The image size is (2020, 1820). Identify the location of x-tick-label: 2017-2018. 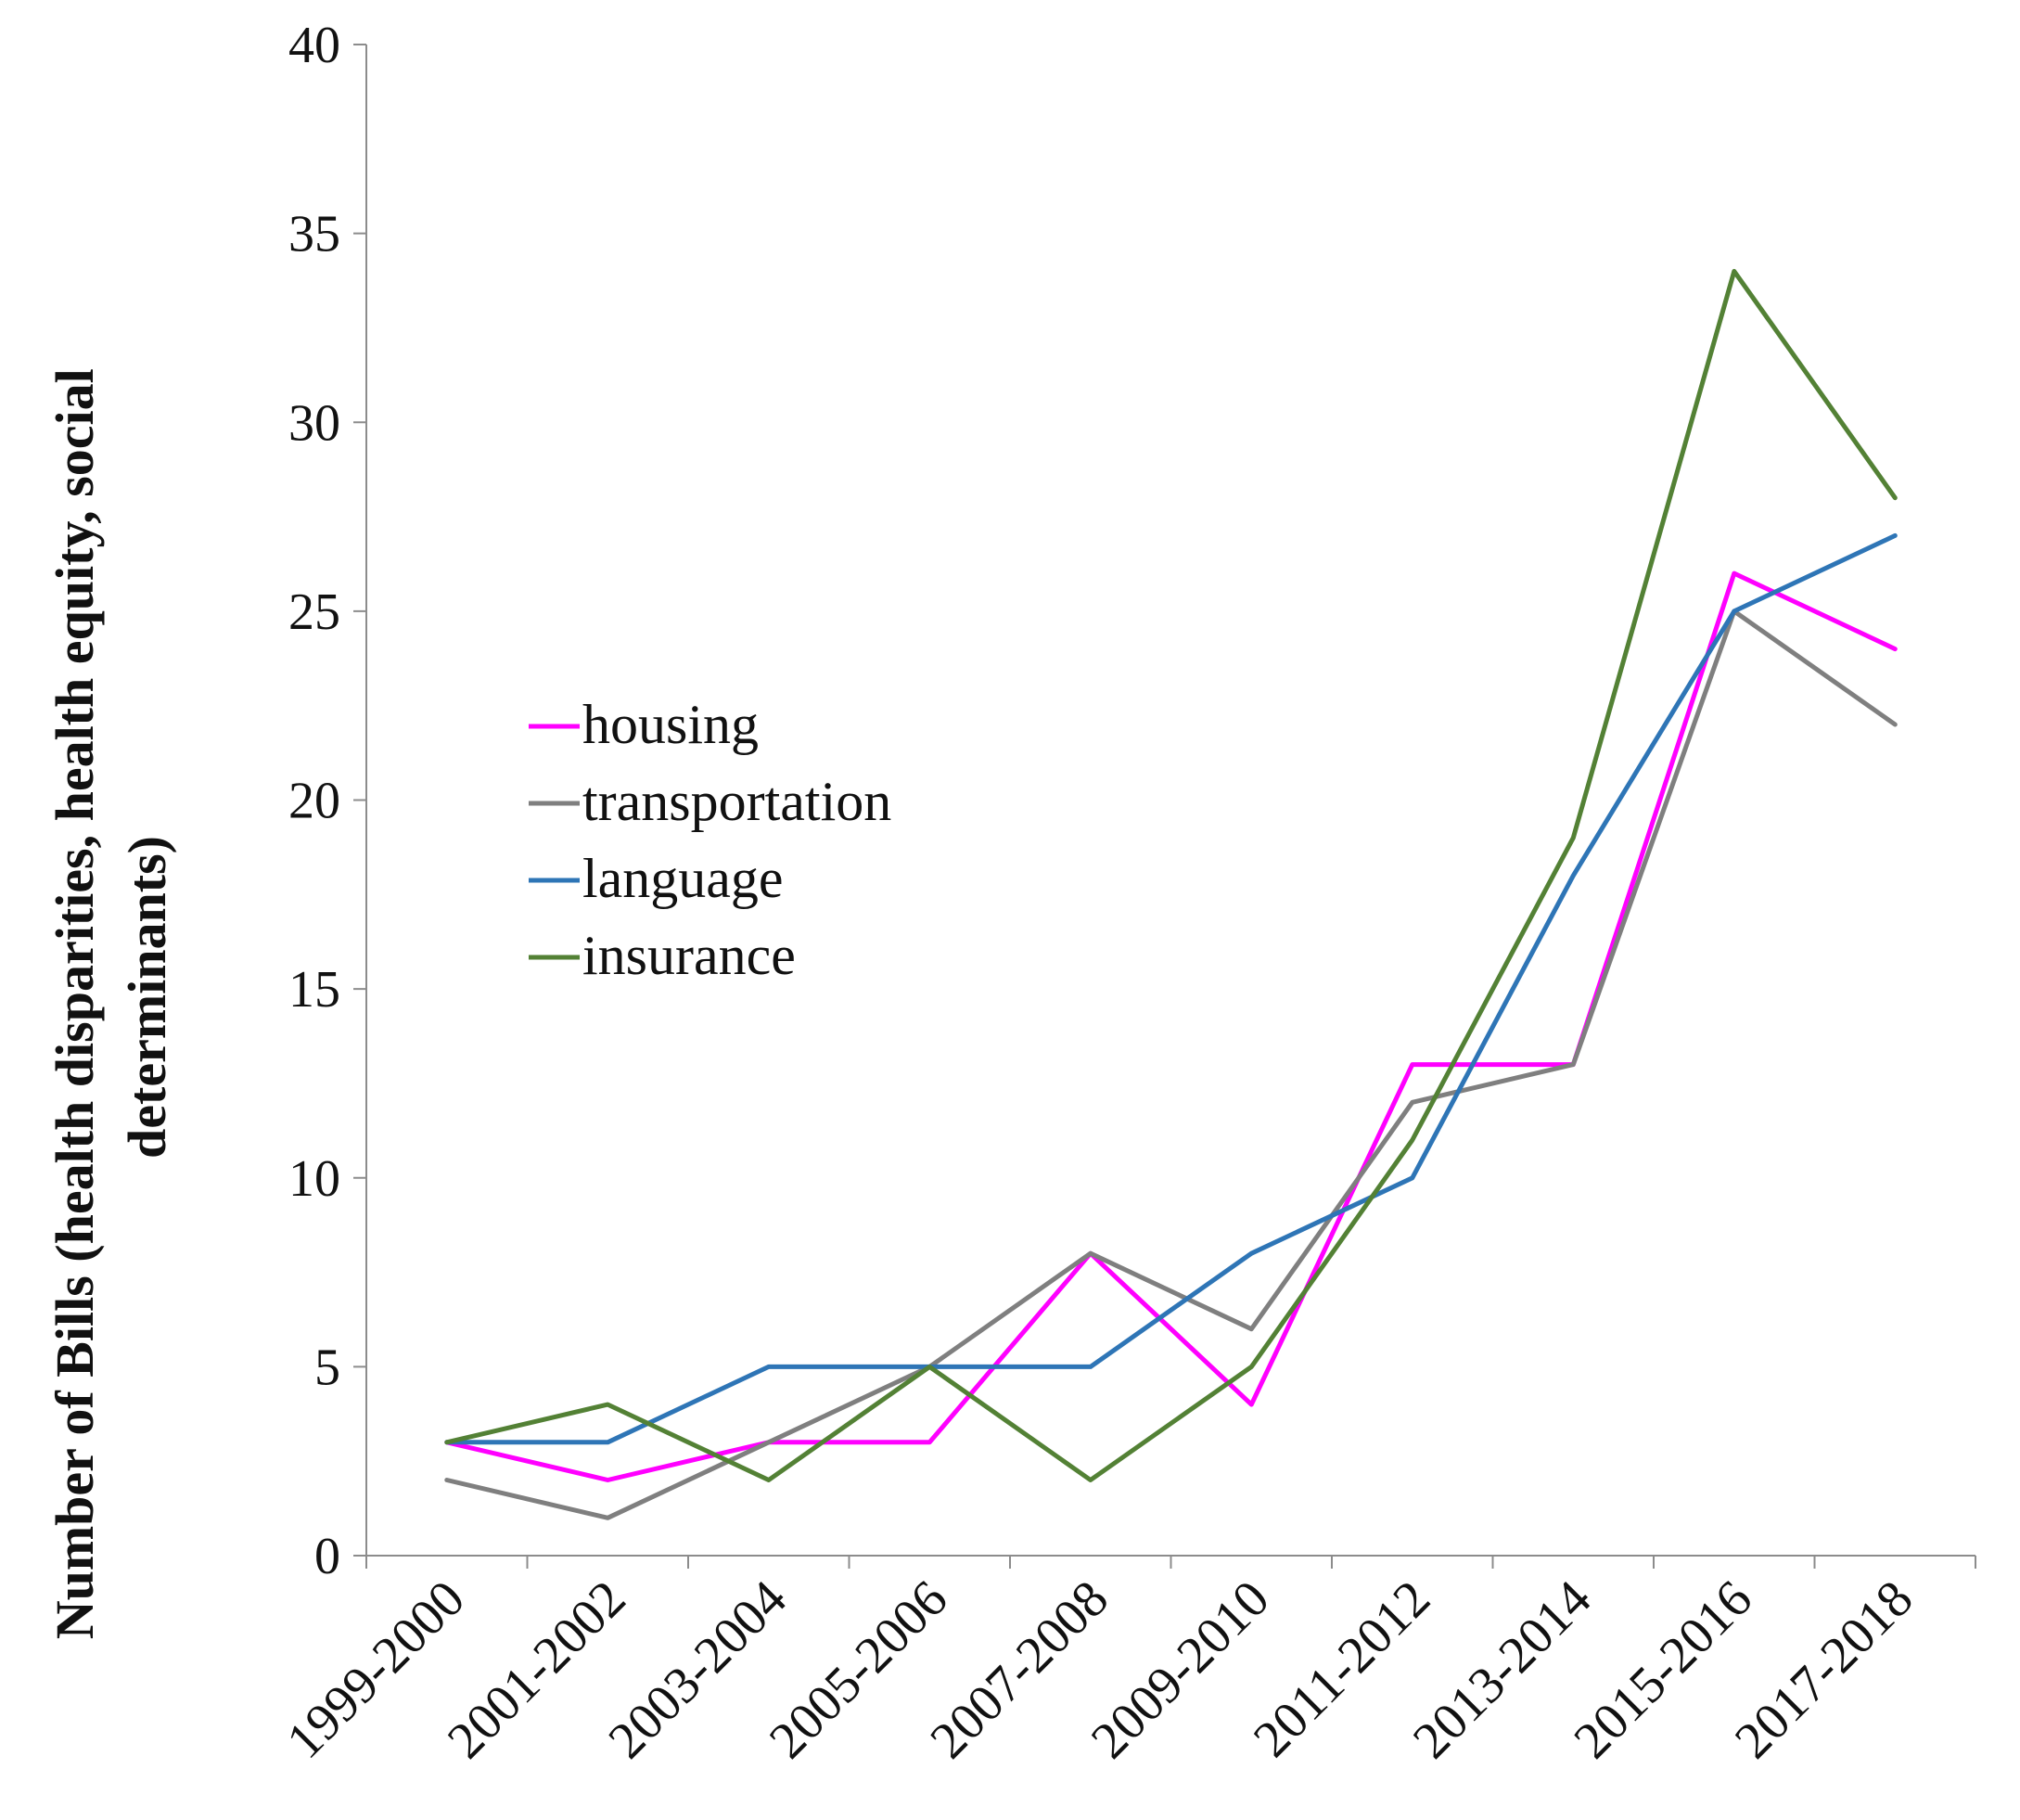
(1824, 1669).